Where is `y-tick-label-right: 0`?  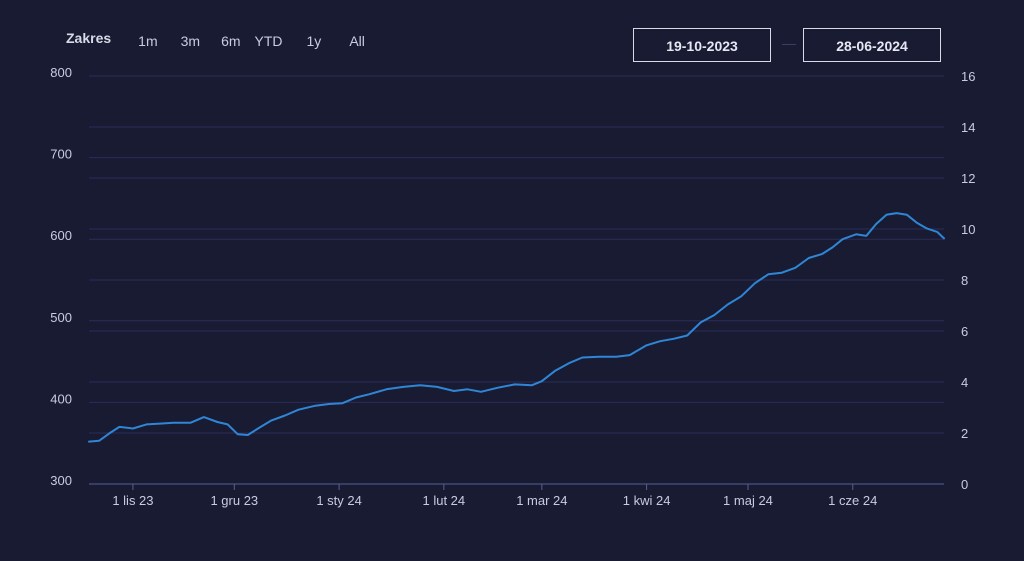
y-tick-label-right: 0 is located at coordinates (964, 484).